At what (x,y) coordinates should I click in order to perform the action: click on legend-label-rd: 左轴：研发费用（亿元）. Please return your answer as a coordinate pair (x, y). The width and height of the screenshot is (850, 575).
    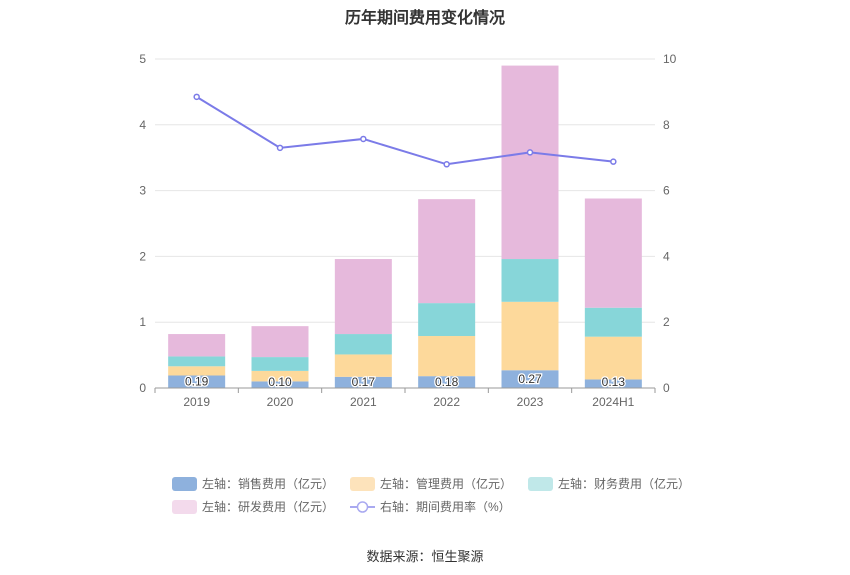
    Looking at the image, I should click on (268, 507).